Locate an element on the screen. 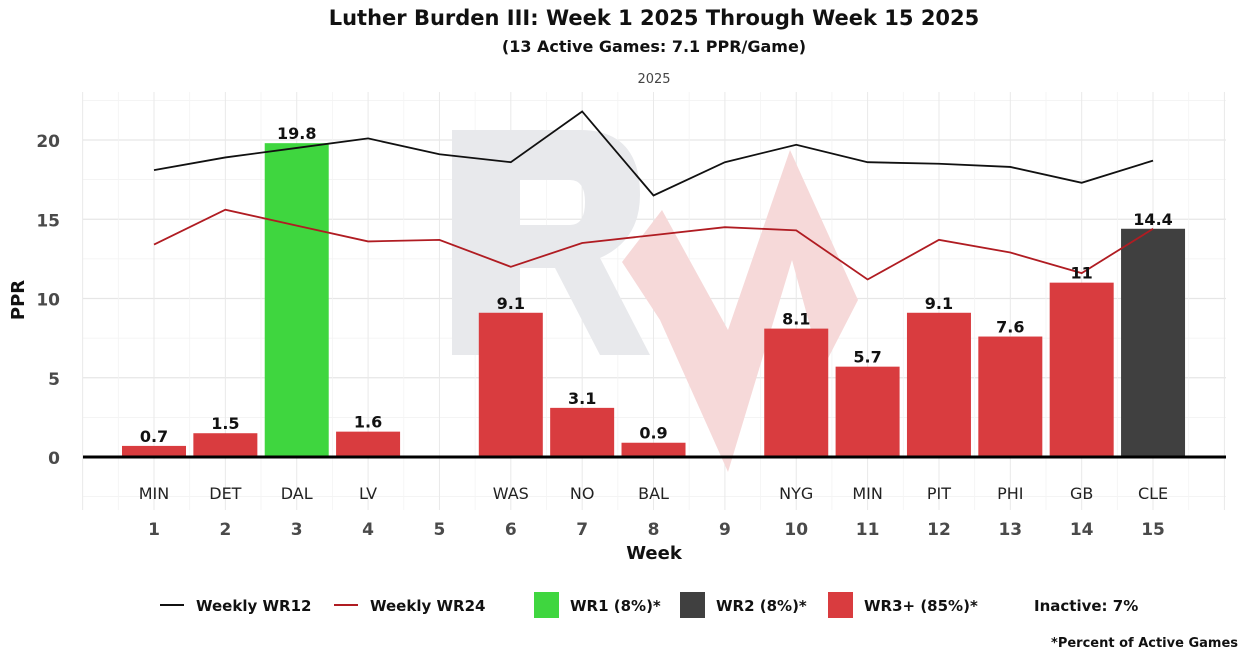 This screenshot has height=660, width=1248. x-tick-label: 1 is located at coordinates (154, 530).